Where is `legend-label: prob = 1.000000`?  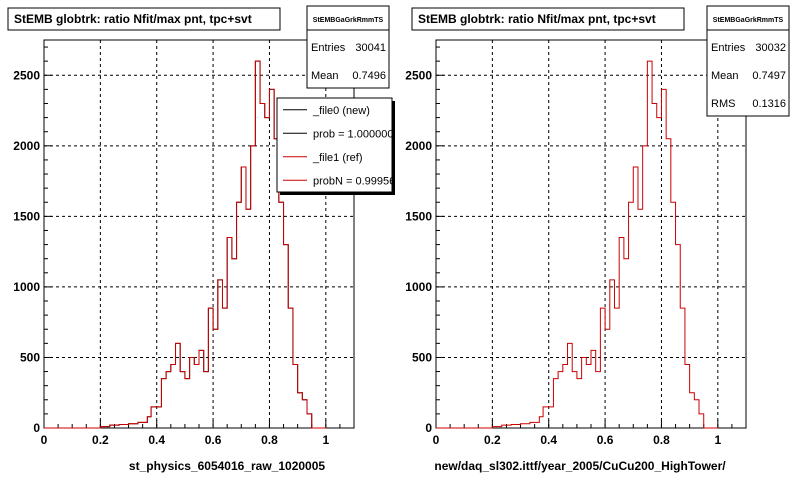
legend-label: prob = 1.000000 is located at coordinates (353, 134).